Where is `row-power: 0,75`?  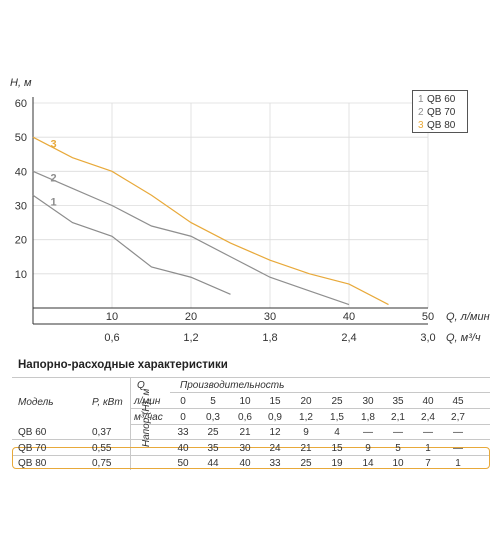
row-power: 0,75 is located at coordinates (102, 463).